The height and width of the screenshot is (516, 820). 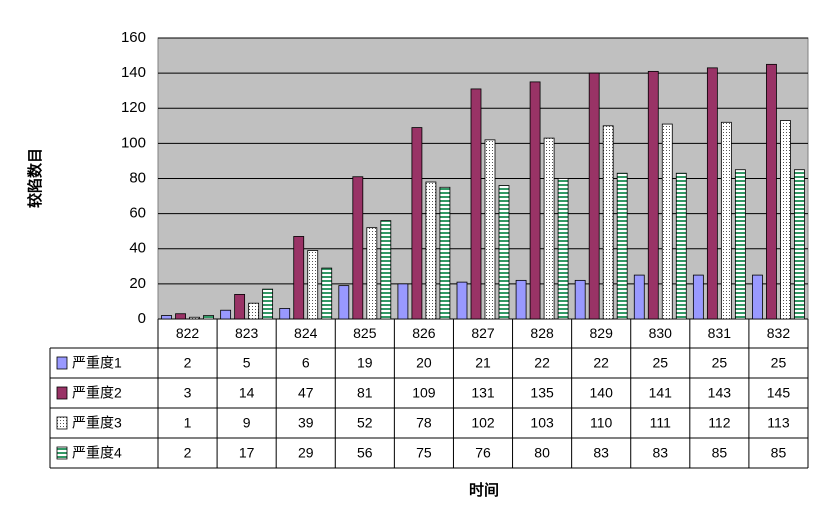 I want to click on table-cell: 145, so click(x=779, y=393).